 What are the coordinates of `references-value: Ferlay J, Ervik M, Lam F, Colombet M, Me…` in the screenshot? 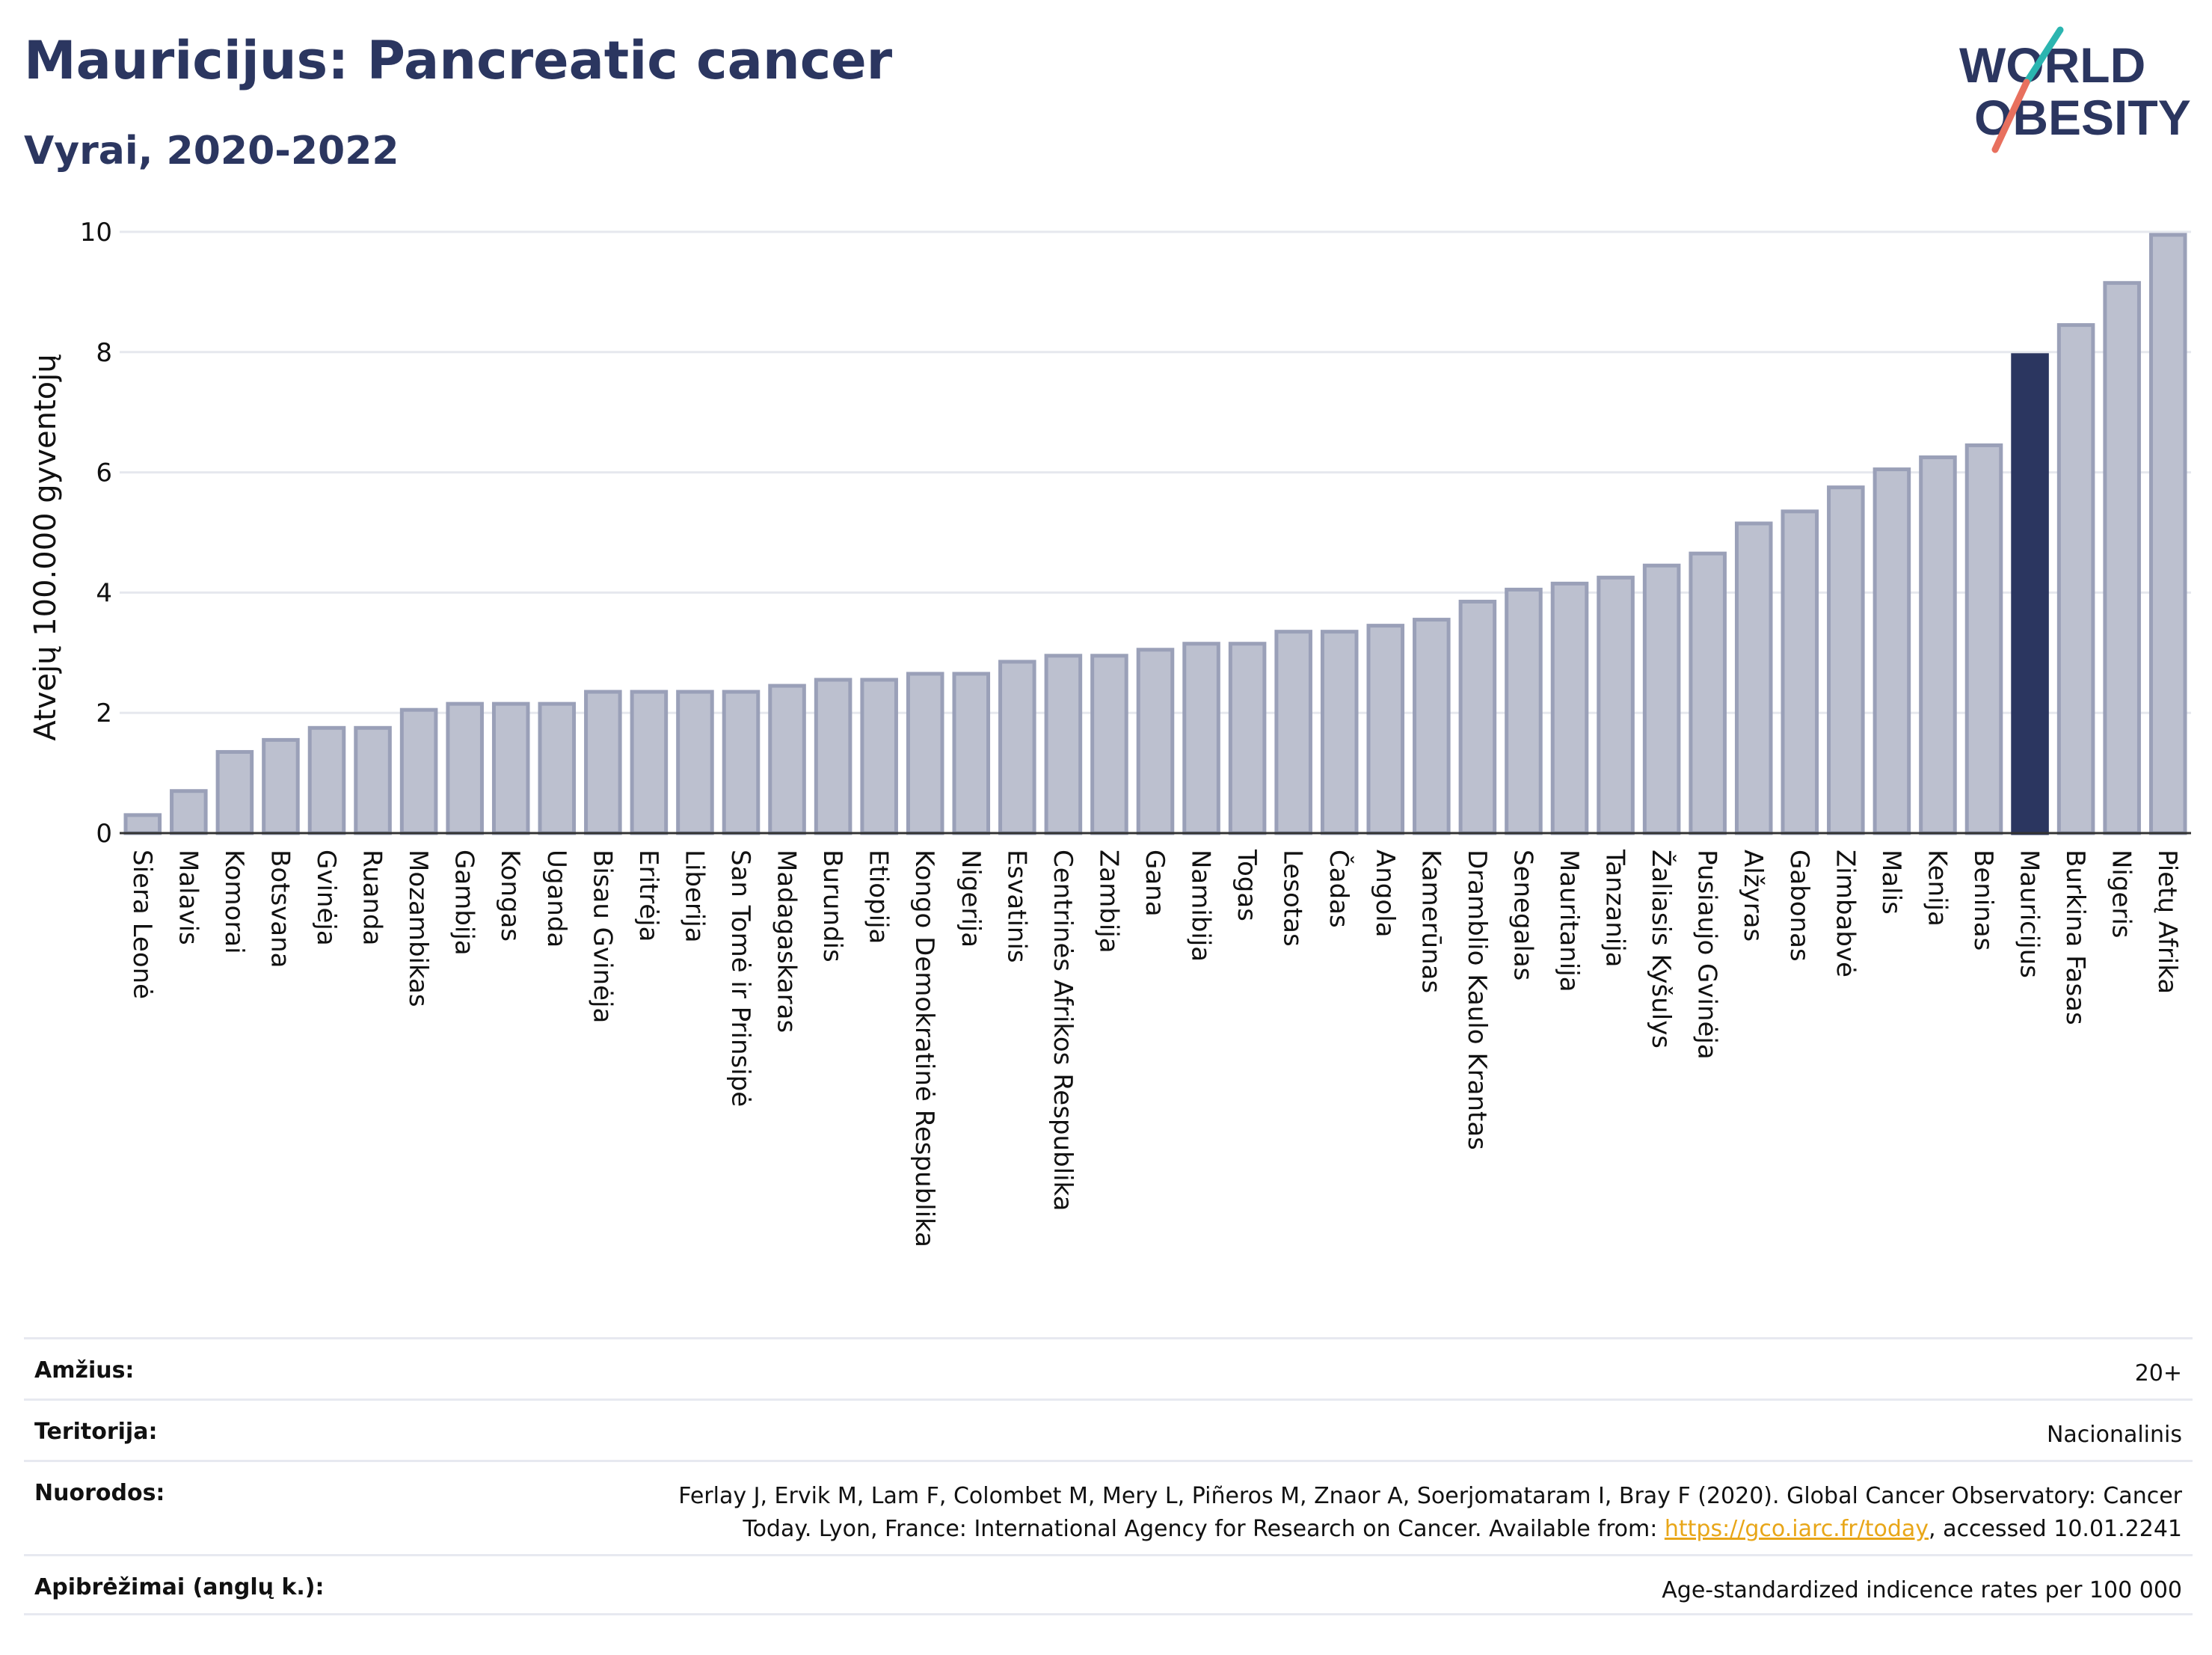 It's located at (1430, 1513).